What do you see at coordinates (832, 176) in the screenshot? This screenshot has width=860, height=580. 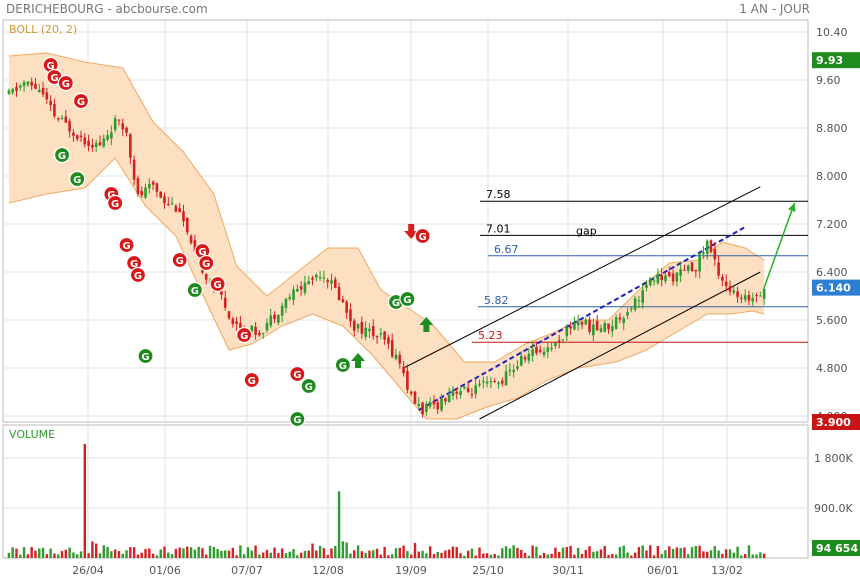 I see `price-y-tick-label: 8.000` at bounding box center [832, 176].